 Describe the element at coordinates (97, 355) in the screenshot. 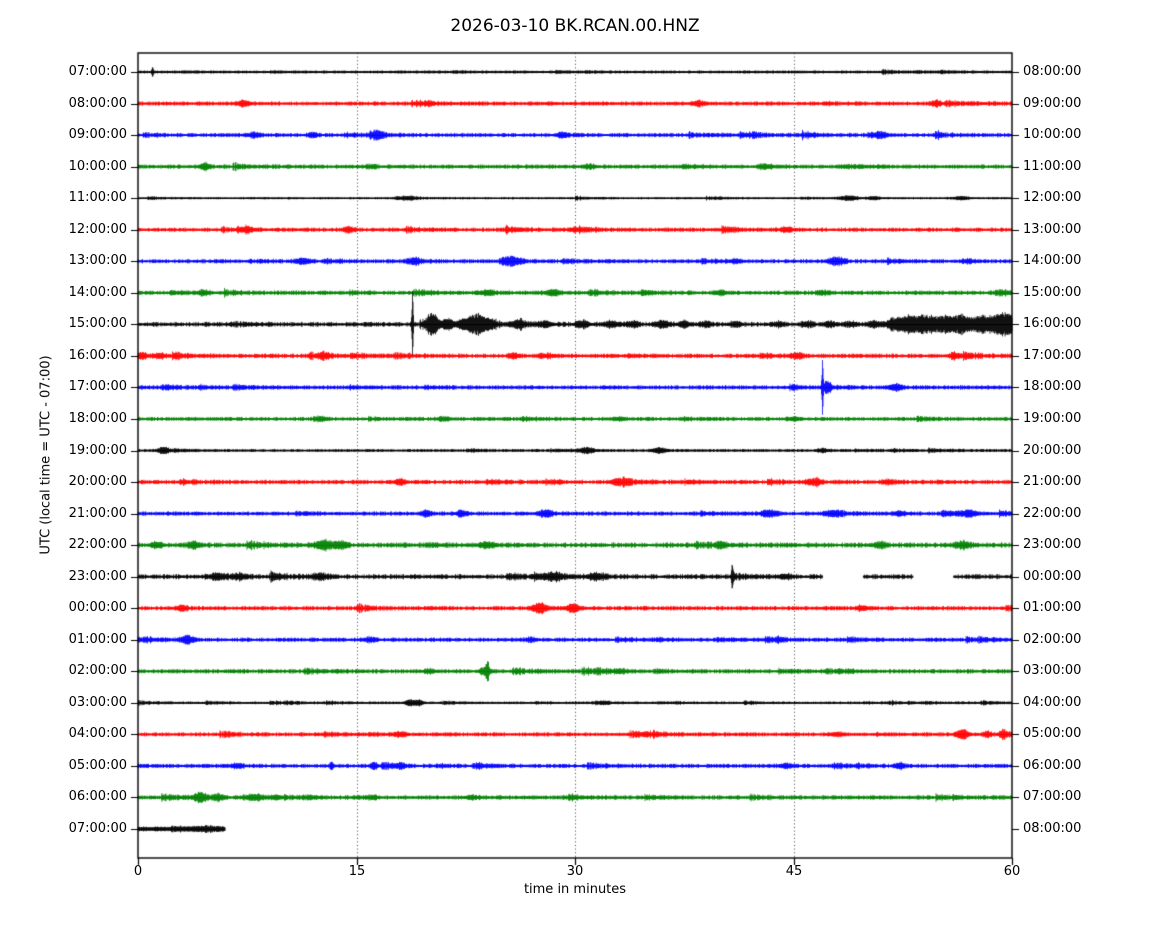

I see `utc-time-label: 16:00:00` at that location.